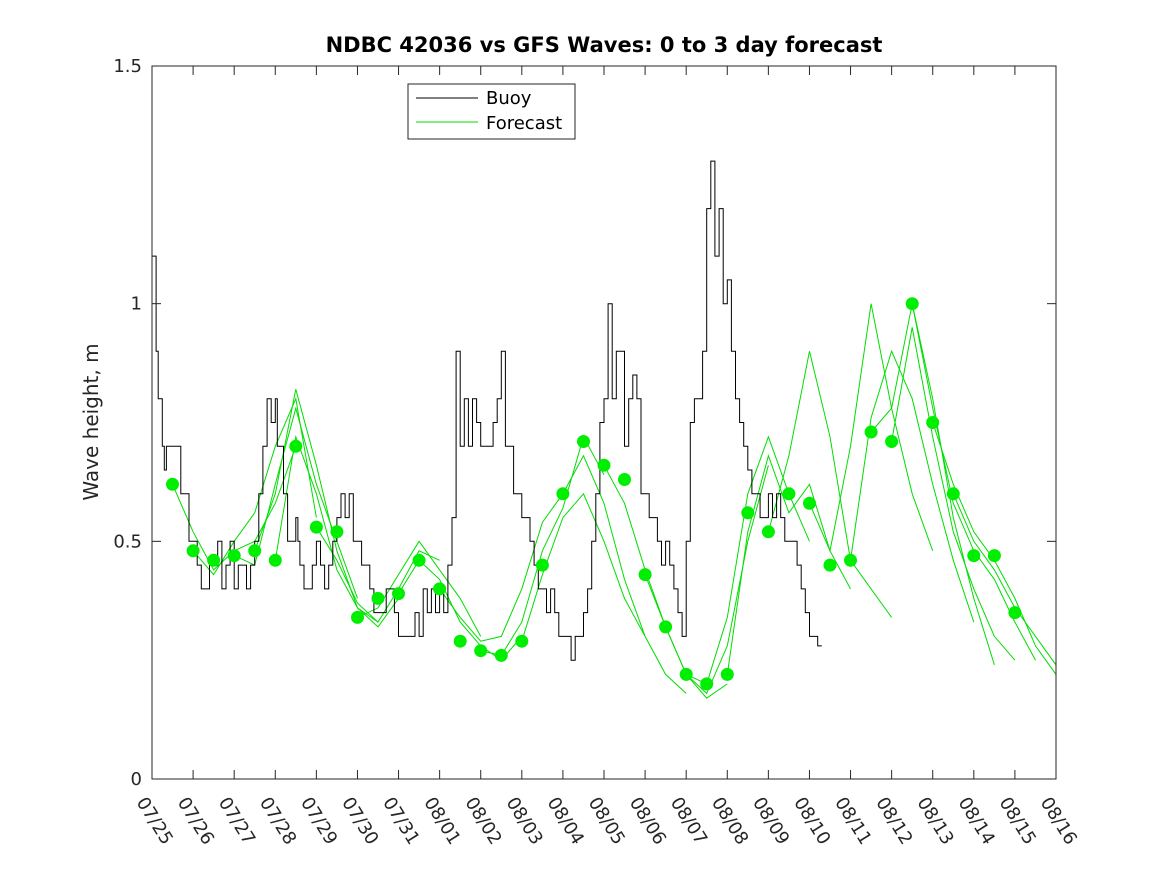 The width and height of the screenshot is (1167, 875). What do you see at coordinates (136, 304) in the screenshot?
I see `y-tick-label: 1` at bounding box center [136, 304].